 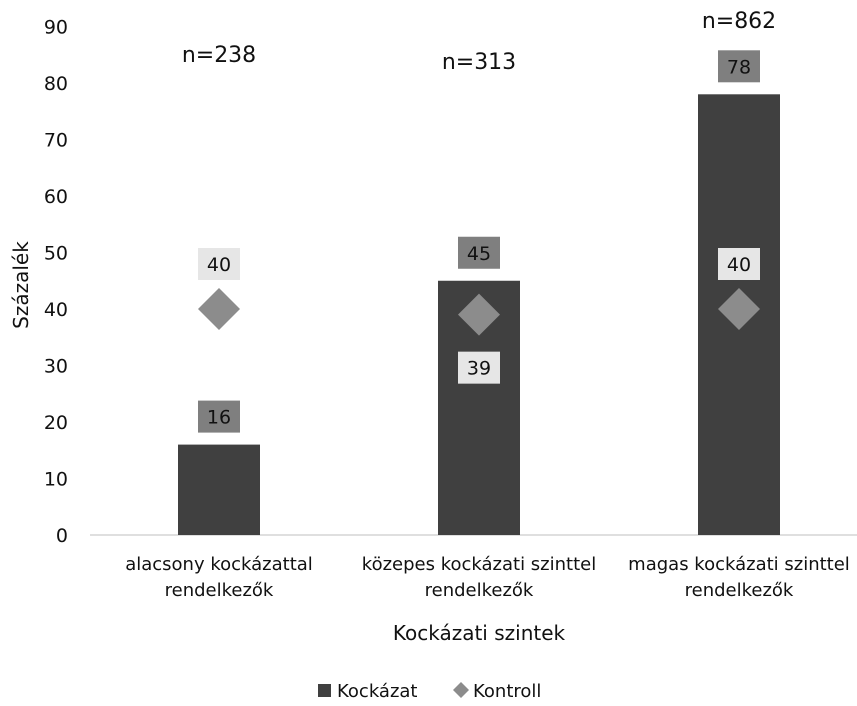 I want to click on y-axis: 0 10 20 30 40 50 60 70 80 90, so click(x=56, y=282).